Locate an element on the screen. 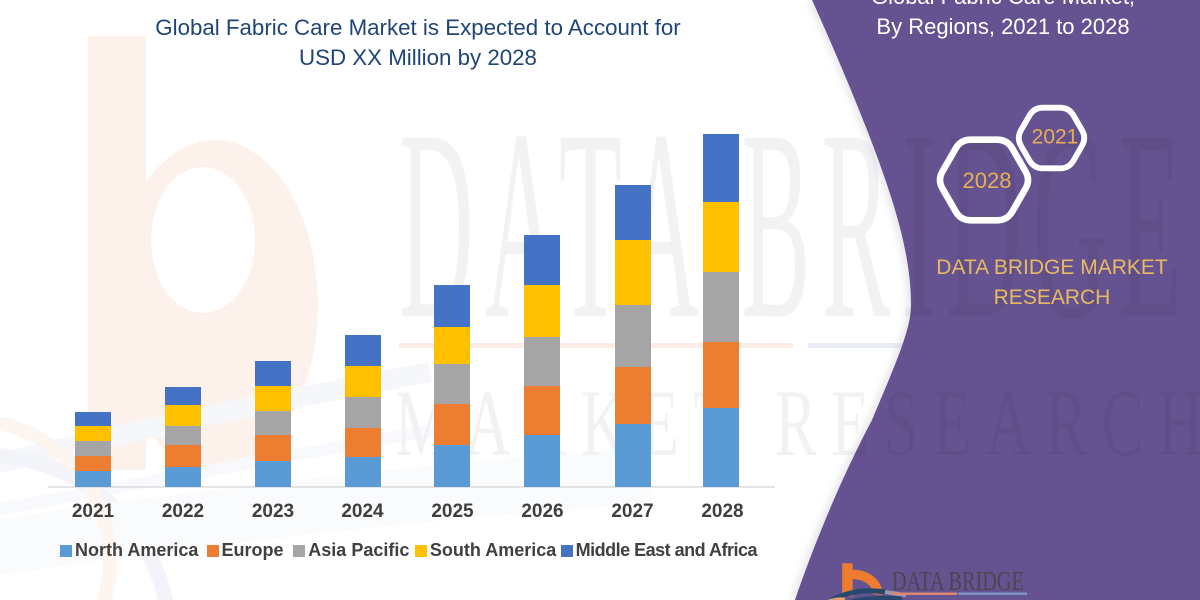 The image size is (1200, 600). svg-text: 2028 is located at coordinates (987, 180).